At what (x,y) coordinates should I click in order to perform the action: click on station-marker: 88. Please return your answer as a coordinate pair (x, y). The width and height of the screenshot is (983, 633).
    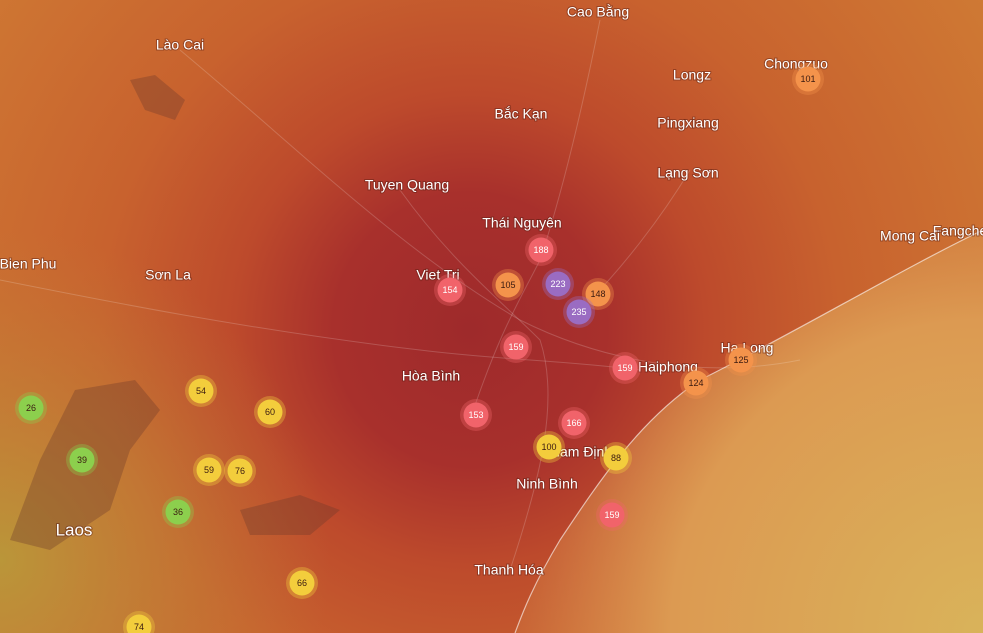
    Looking at the image, I should click on (616, 458).